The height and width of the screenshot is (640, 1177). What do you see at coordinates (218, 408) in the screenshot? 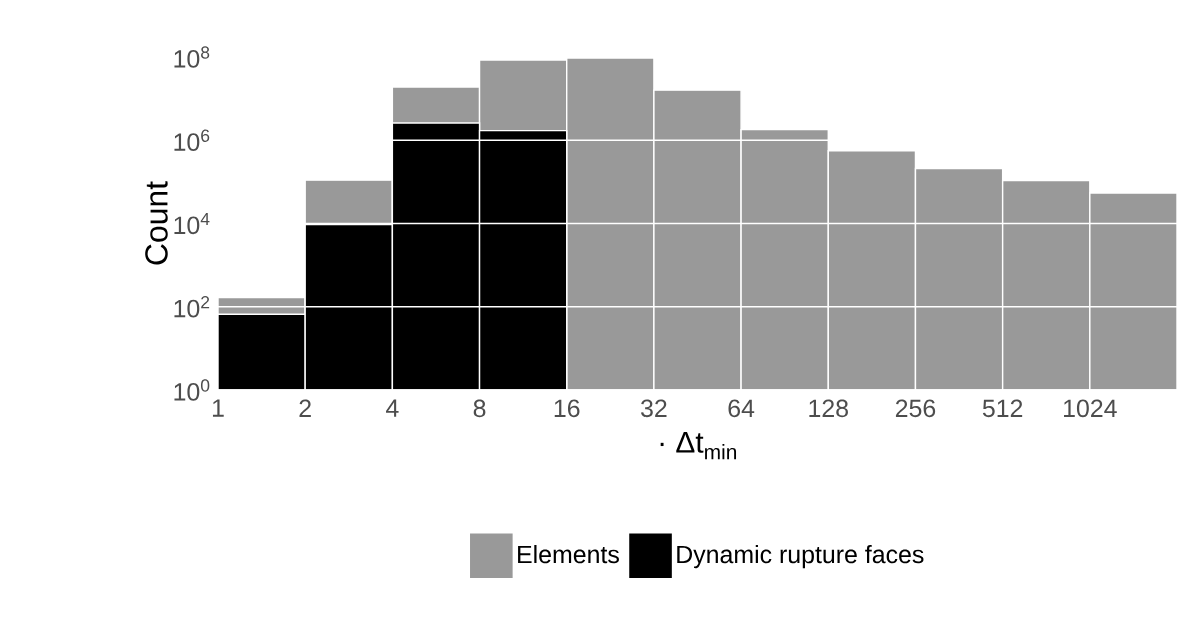
I see `x-tick-label: 1` at bounding box center [218, 408].